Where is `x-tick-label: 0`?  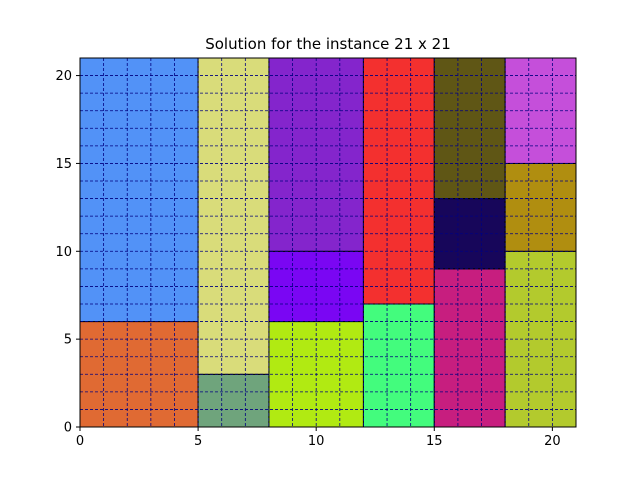
x-tick-label: 0 is located at coordinates (80, 441).